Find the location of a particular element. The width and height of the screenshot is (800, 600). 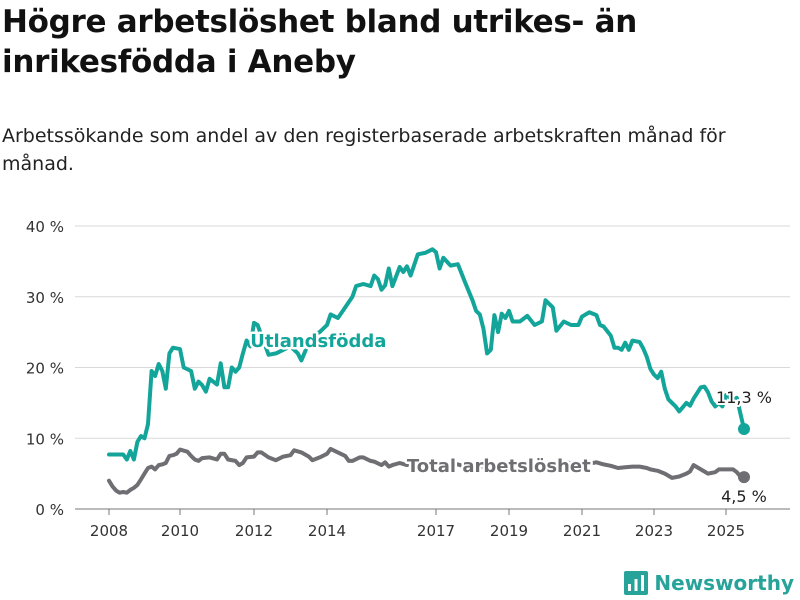

series-end-value-label-0: 11,3 % is located at coordinates (744, 397).